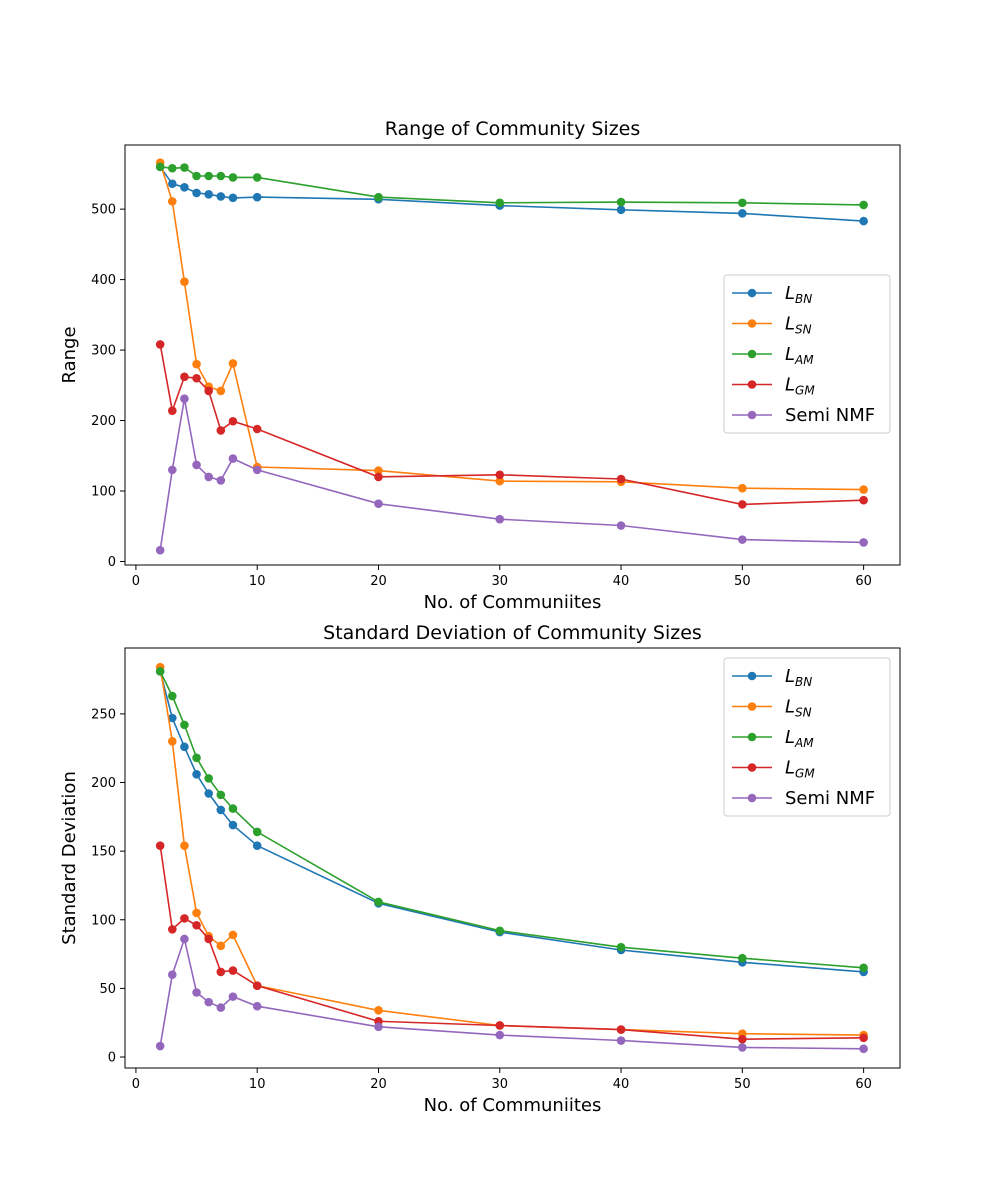 The height and width of the screenshot is (1200, 1000). Describe the element at coordinates (512, 633) in the screenshot. I see `chart-title: Standard Deviation of Community Sizes` at that location.